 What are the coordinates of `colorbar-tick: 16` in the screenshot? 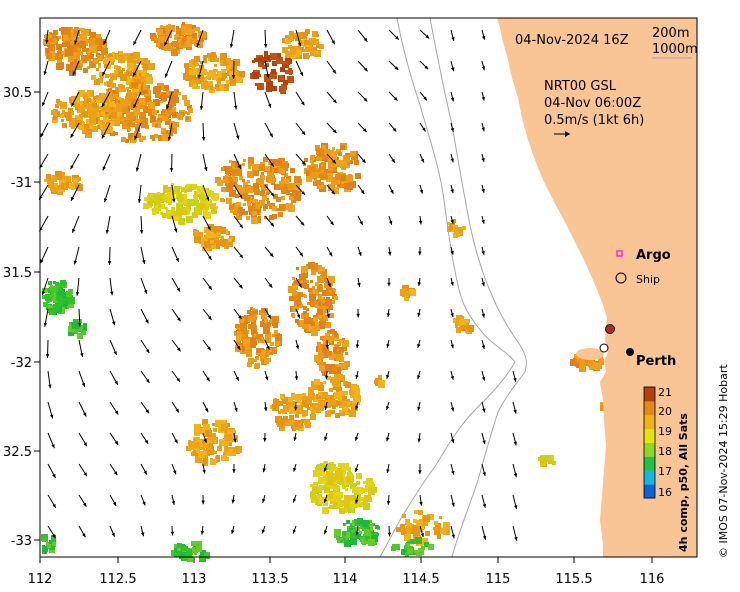 It's located at (665, 492).